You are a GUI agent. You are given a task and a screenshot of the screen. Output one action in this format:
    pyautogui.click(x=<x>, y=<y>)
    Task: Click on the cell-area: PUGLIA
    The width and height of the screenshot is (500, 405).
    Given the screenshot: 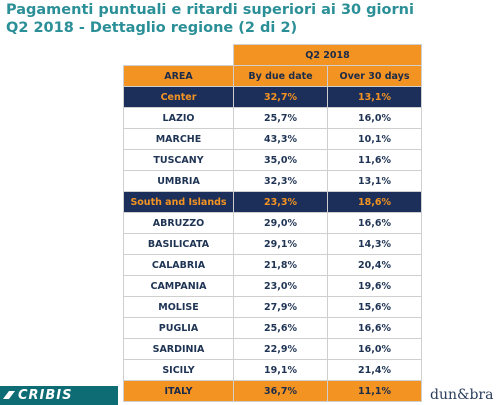 What is the action you would take?
    pyautogui.click(x=178, y=328)
    